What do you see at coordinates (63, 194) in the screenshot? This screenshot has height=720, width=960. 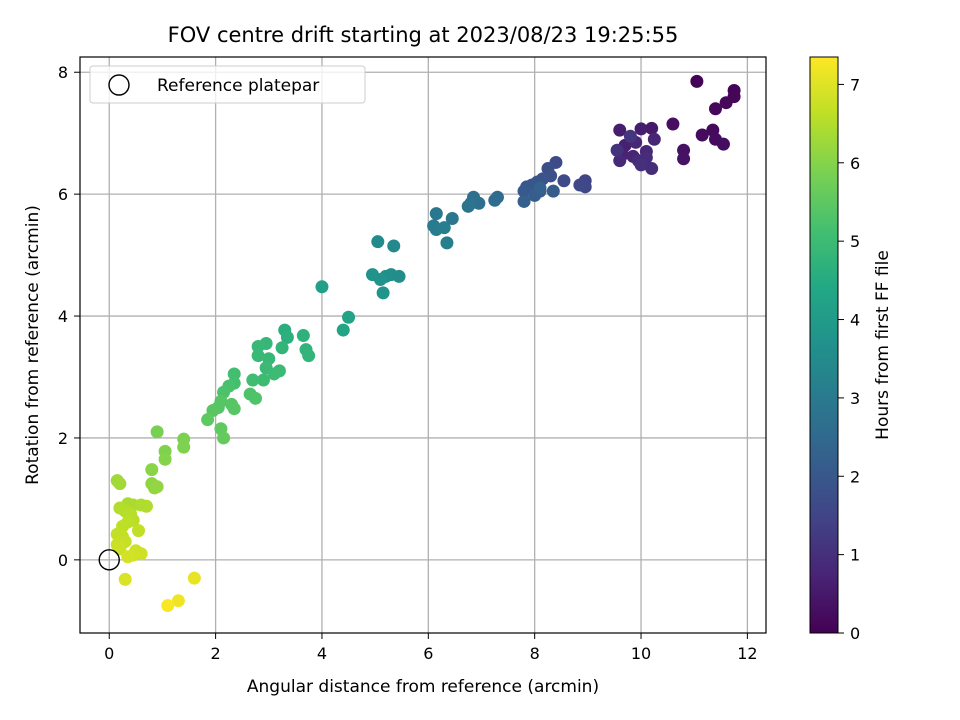 I see `y-tick-label: 6` at bounding box center [63, 194].